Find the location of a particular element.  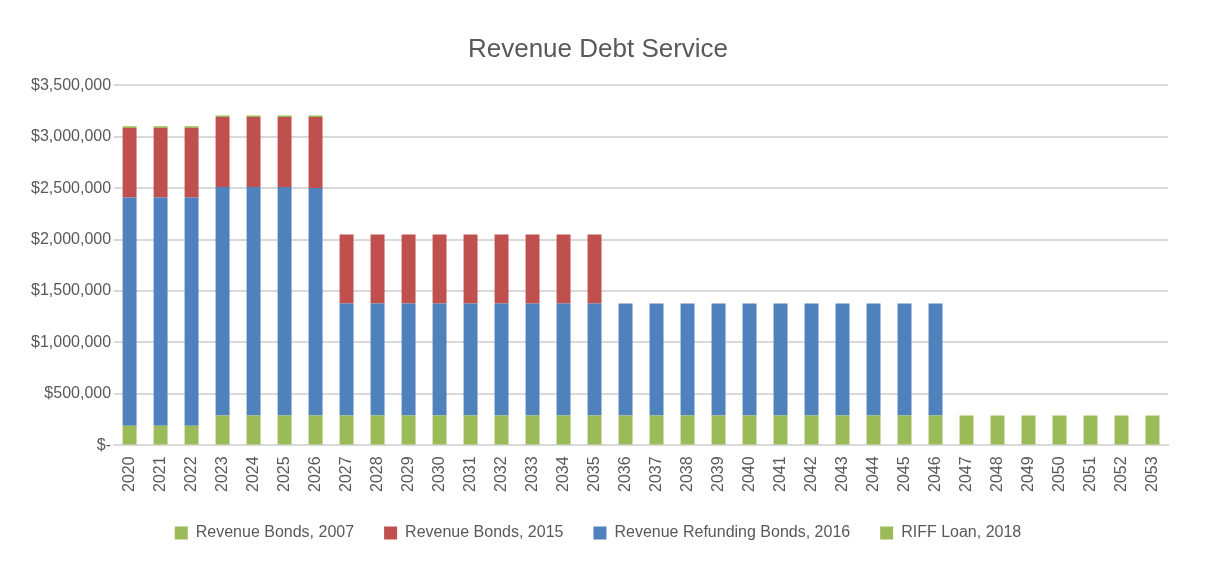

y-tick-label: $2,000,000 is located at coordinates (71, 238).